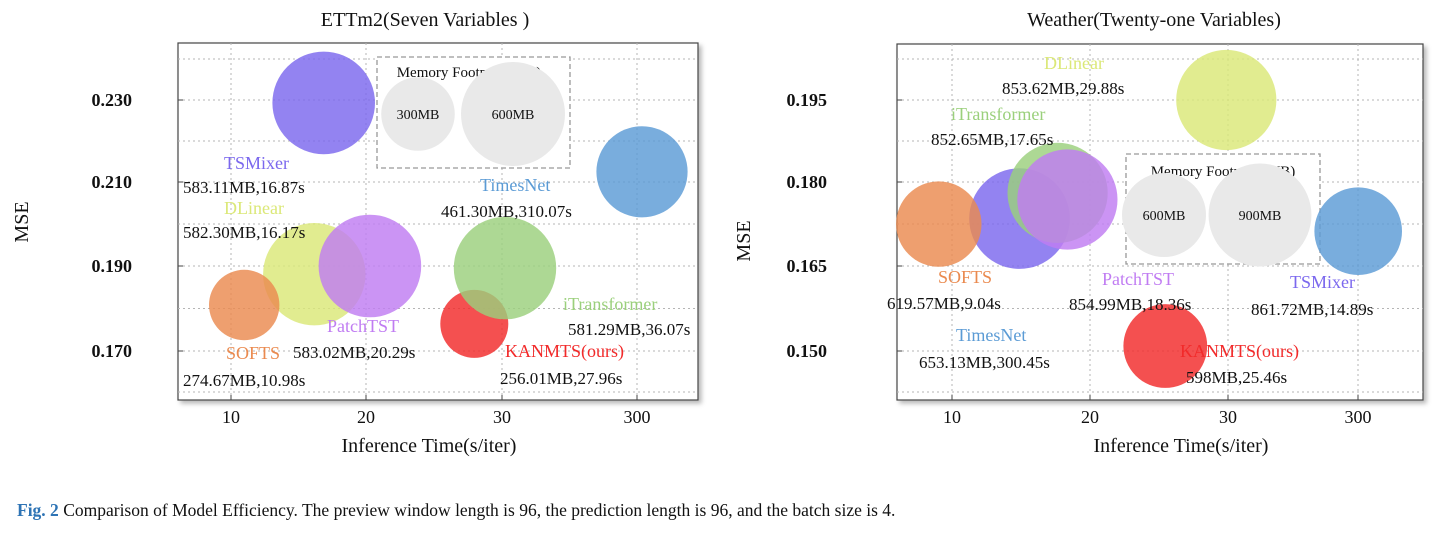  I want to click on legend-bubble-900mb, so click(1260, 215).